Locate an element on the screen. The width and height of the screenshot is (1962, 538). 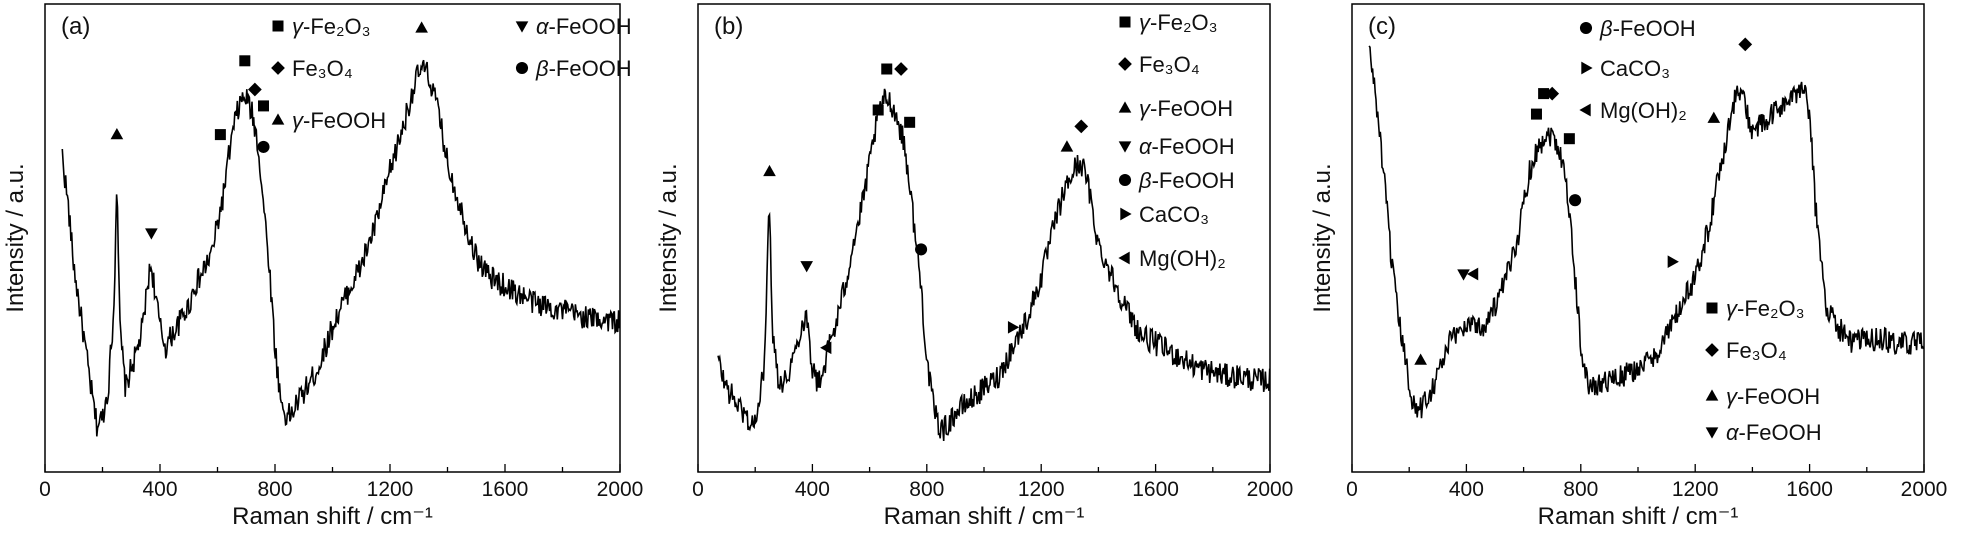
panel-label: (a) is located at coordinates (75, 26).